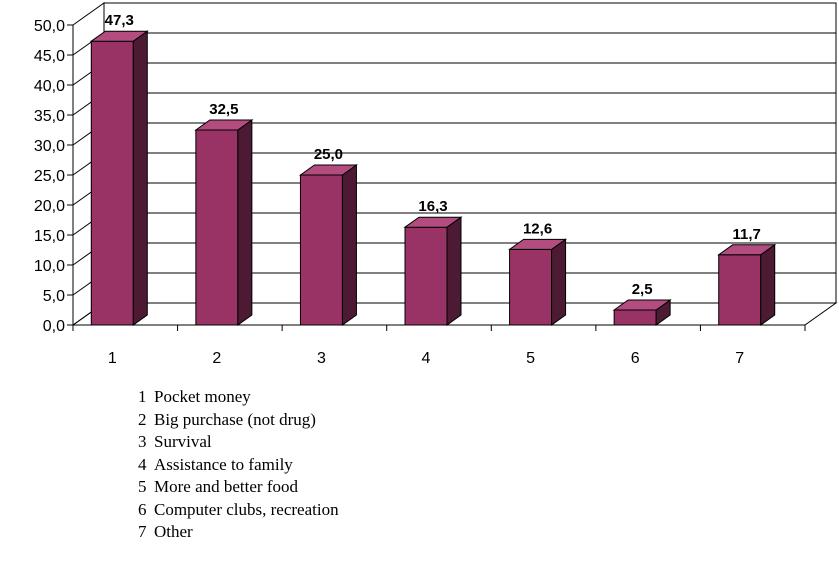 The height and width of the screenshot is (563, 839). What do you see at coordinates (142, 531) in the screenshot?
I see `legend-item-number: 7` at bounding box center [142, 531].